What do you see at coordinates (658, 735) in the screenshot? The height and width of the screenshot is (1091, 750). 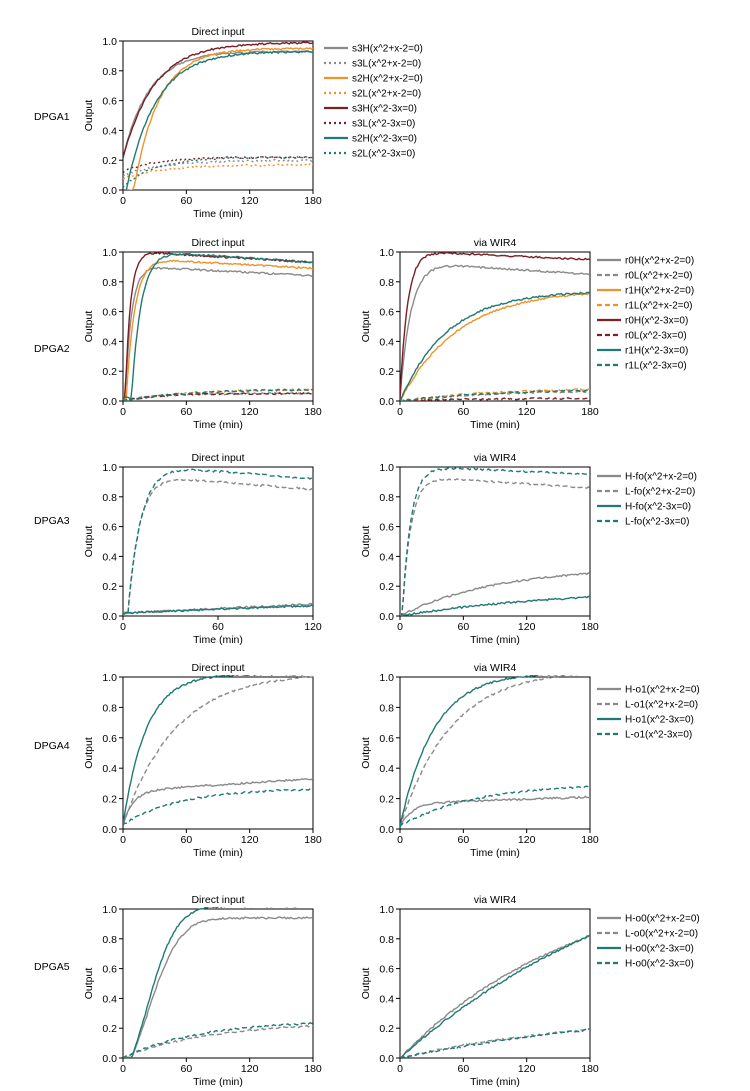 I see `legend-entry: L-o1(x^2-3x=0)` at bounding box center [658, 735].